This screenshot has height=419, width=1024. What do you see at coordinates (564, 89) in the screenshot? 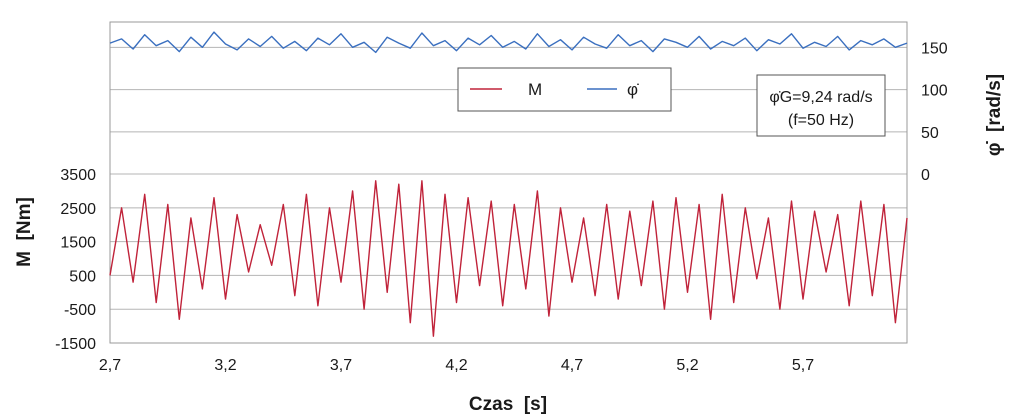
I see `legend: M φ̇` at bounding box center [564, 89].